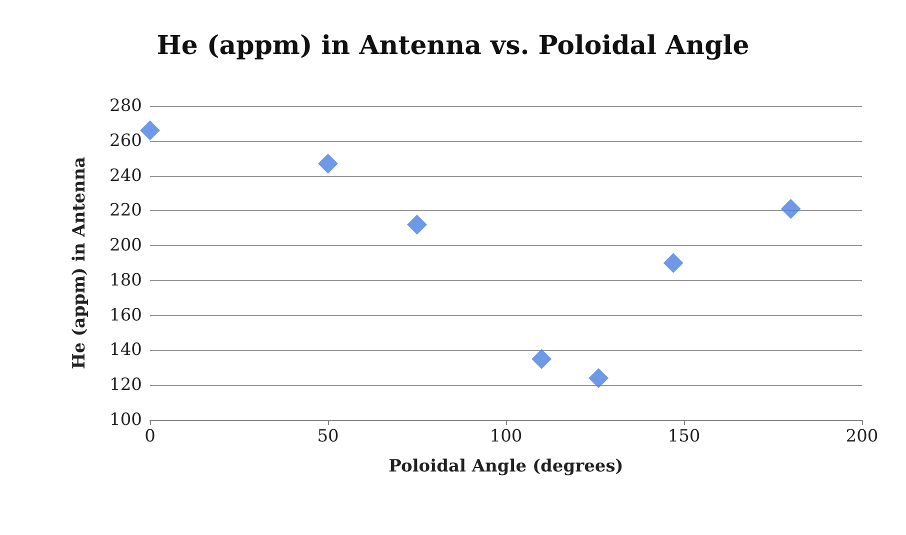 Image resolution: width=906 pixels, height=535 pixels. Describe the element at coordinates (684, 436) in the screenshot. I see `x-tick-label: 150` at that location.